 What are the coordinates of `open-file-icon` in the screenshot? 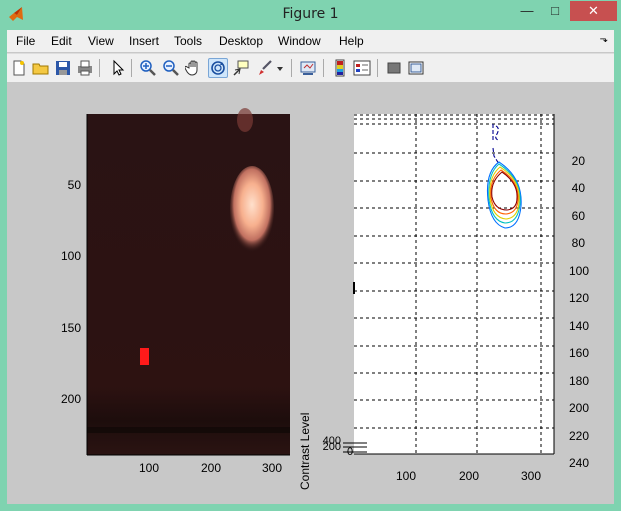 It's located at (41, 68).